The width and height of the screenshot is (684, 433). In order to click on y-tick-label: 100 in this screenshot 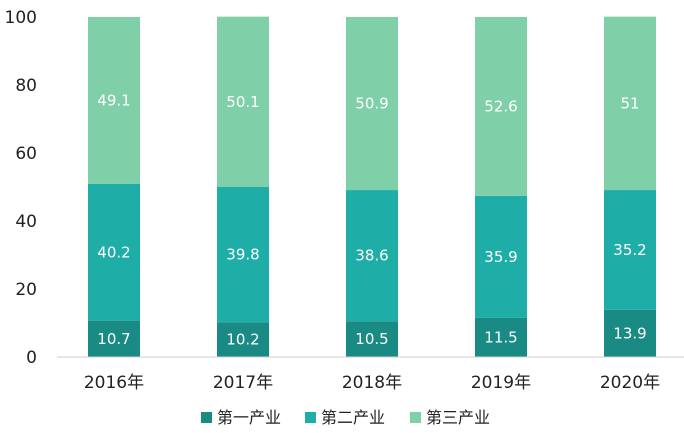, I will do `click(21, 18)`.